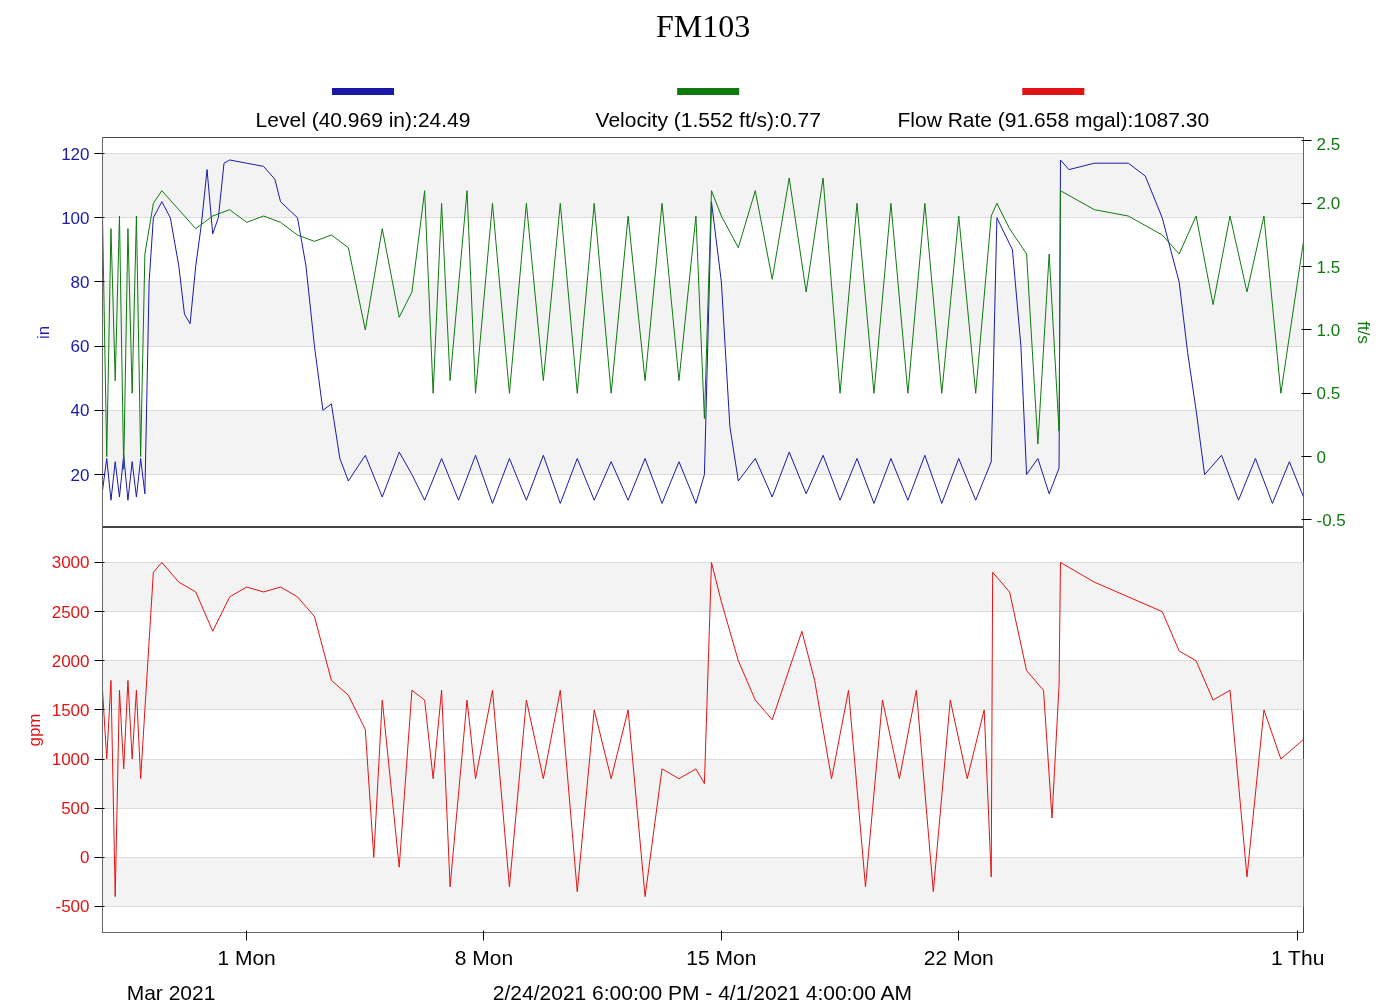 This screenshot has width=1393, height=1007. What do you see at coordinates (80, 282) in the screenshot?
I see `y-tick-label: 80` at bounding box center [80, 282].